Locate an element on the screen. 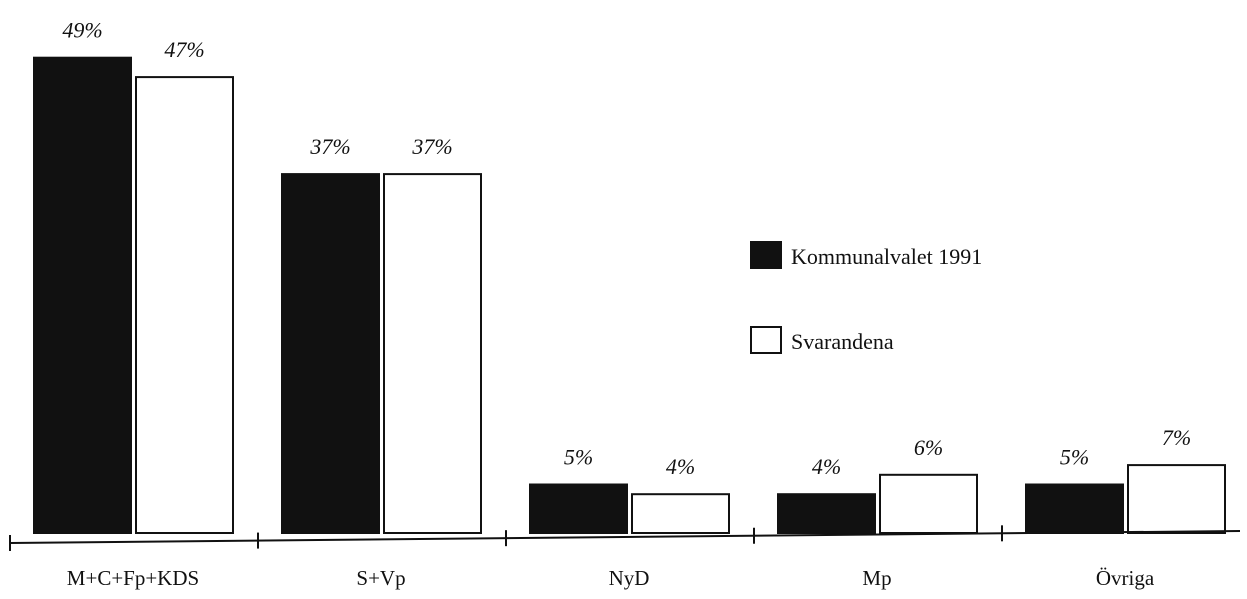 The height and width of the screenshot is (599, 1247). x-axis-line is located at coordinates (625, 537).